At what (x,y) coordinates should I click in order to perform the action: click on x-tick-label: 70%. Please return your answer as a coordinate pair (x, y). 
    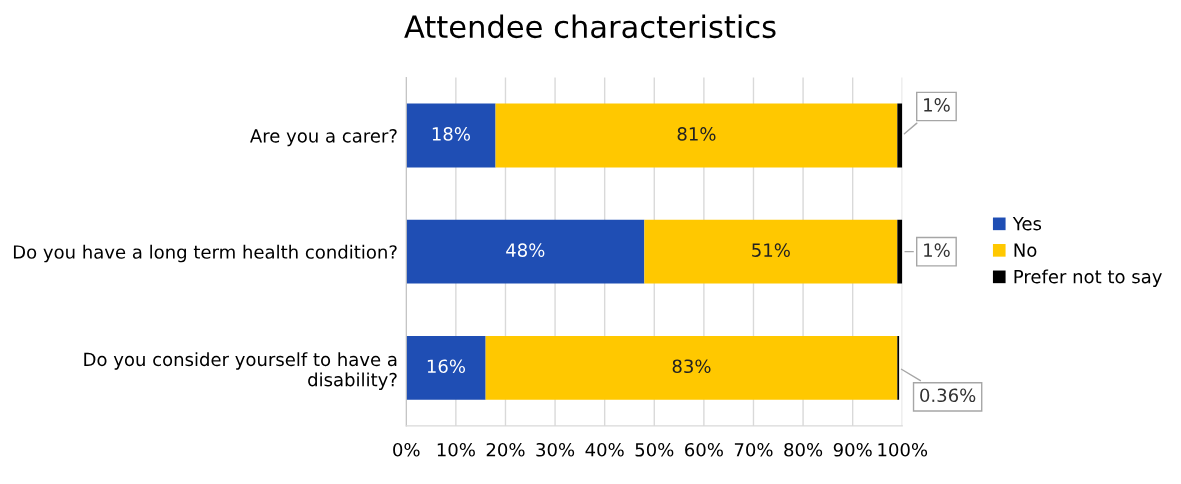
    Looking at the image, I should click on (753, 449).